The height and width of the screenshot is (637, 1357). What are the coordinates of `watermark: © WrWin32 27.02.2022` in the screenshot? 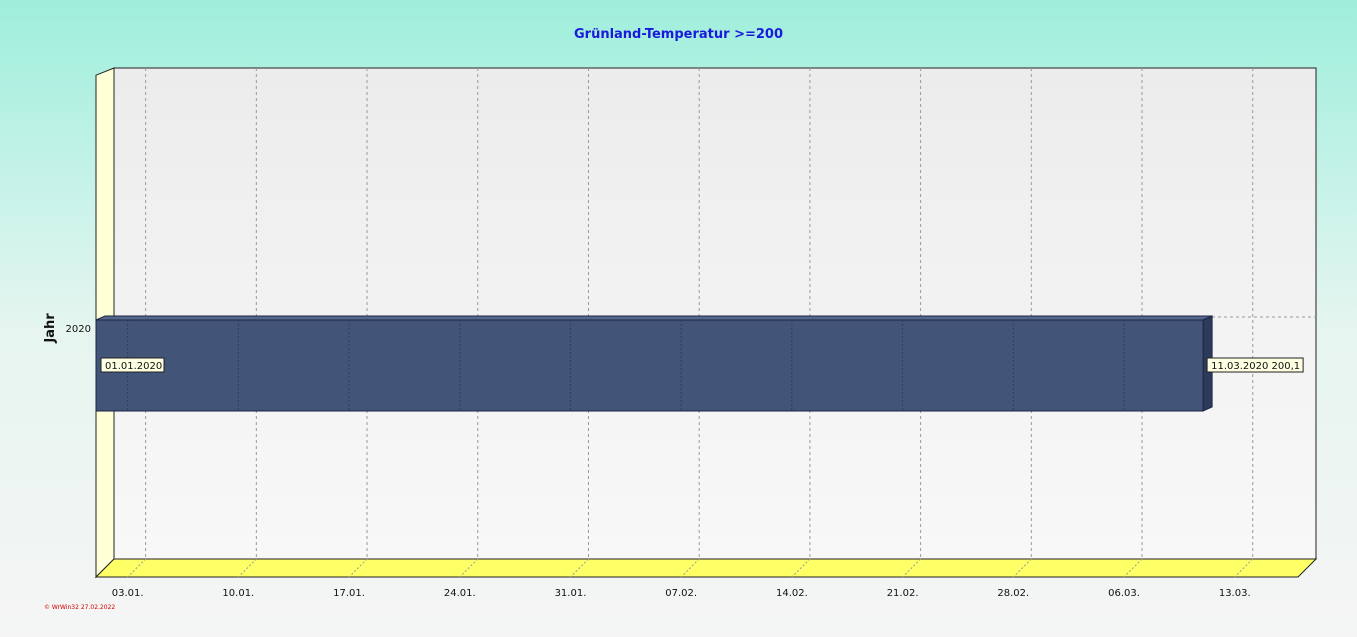 It's located at (80, 607).